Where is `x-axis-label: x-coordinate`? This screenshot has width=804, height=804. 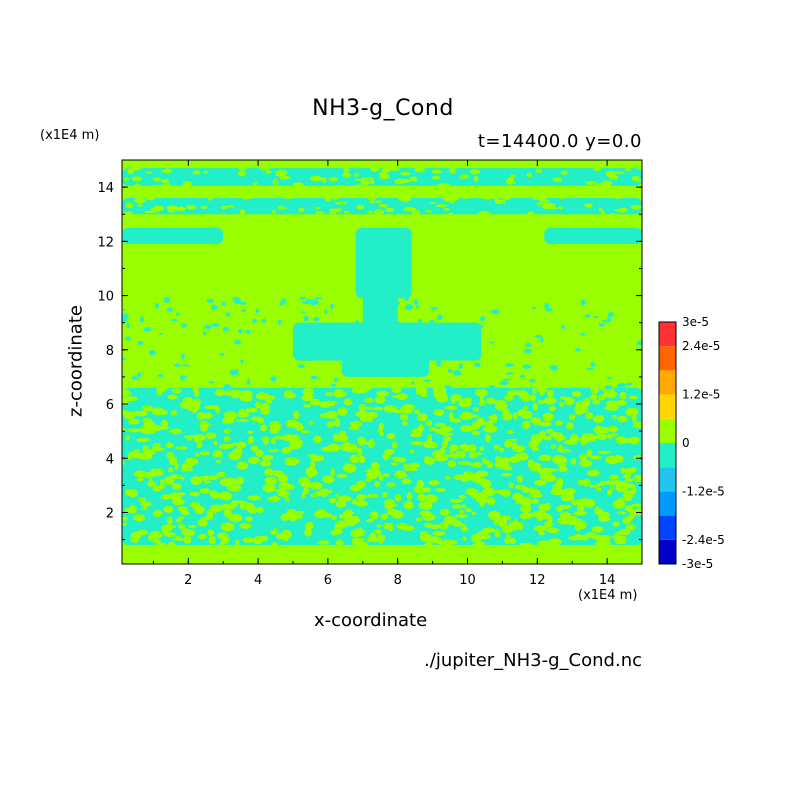
x-axis-label: x-coordinate is located at coordinates (371, 620).